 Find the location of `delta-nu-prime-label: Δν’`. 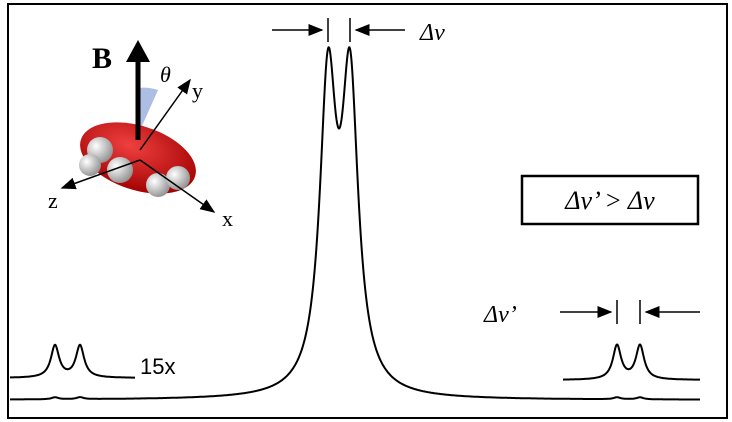

delta-nu-prime-label: Δν’ is located at coordinates (500, 315).